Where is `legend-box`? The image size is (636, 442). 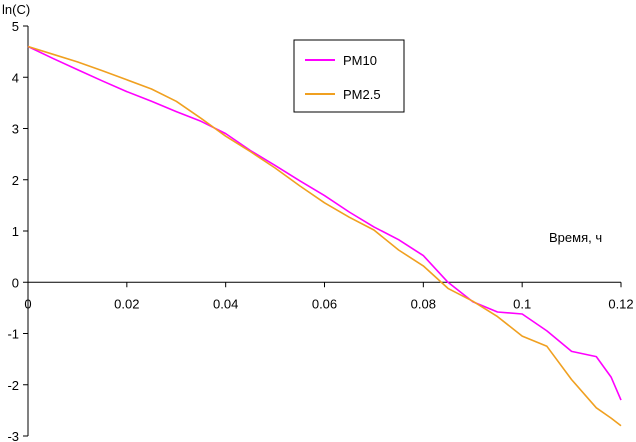
legend-box is located at coordinates (349, 76).